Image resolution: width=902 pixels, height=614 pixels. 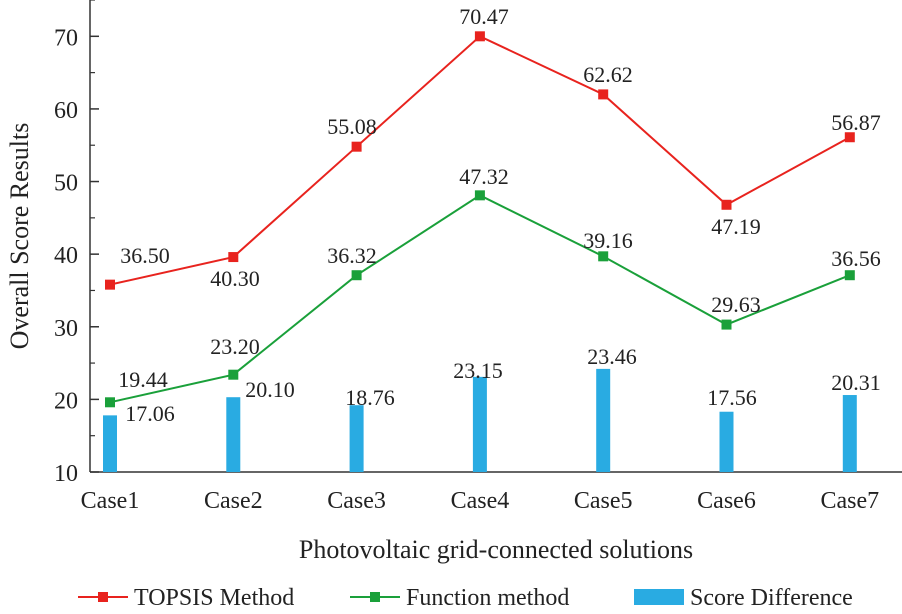 What do you see at coordinates (612, 356) in the screenshot?
I see `data-label-score-difference: 23.46` at bounding box center [612, 356].